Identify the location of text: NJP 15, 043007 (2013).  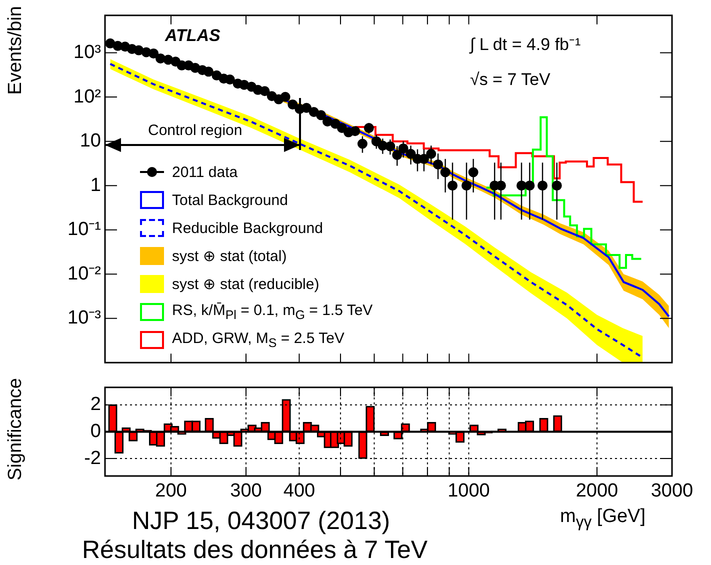
(261, 521).